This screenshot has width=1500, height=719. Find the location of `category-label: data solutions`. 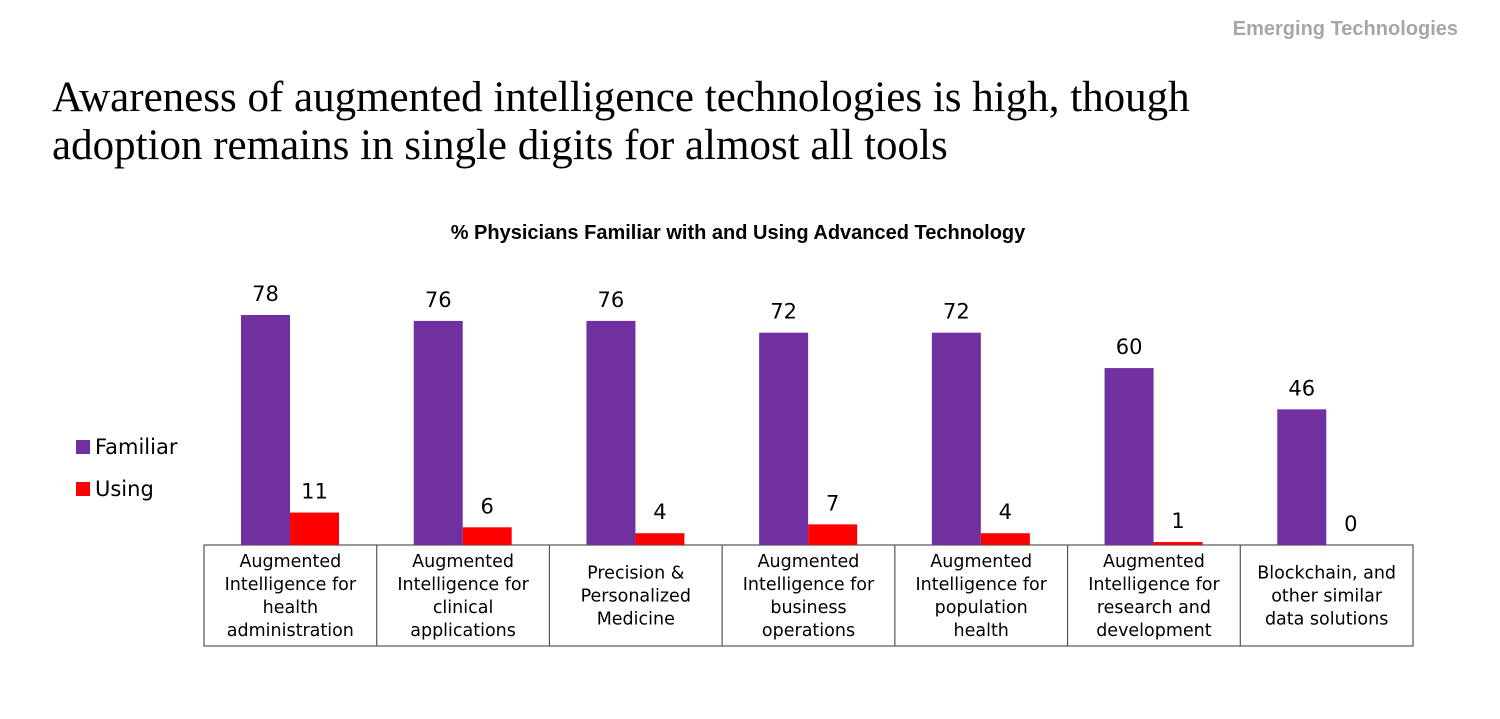

category-label: data solutions is located at coordinates (1326, 620).